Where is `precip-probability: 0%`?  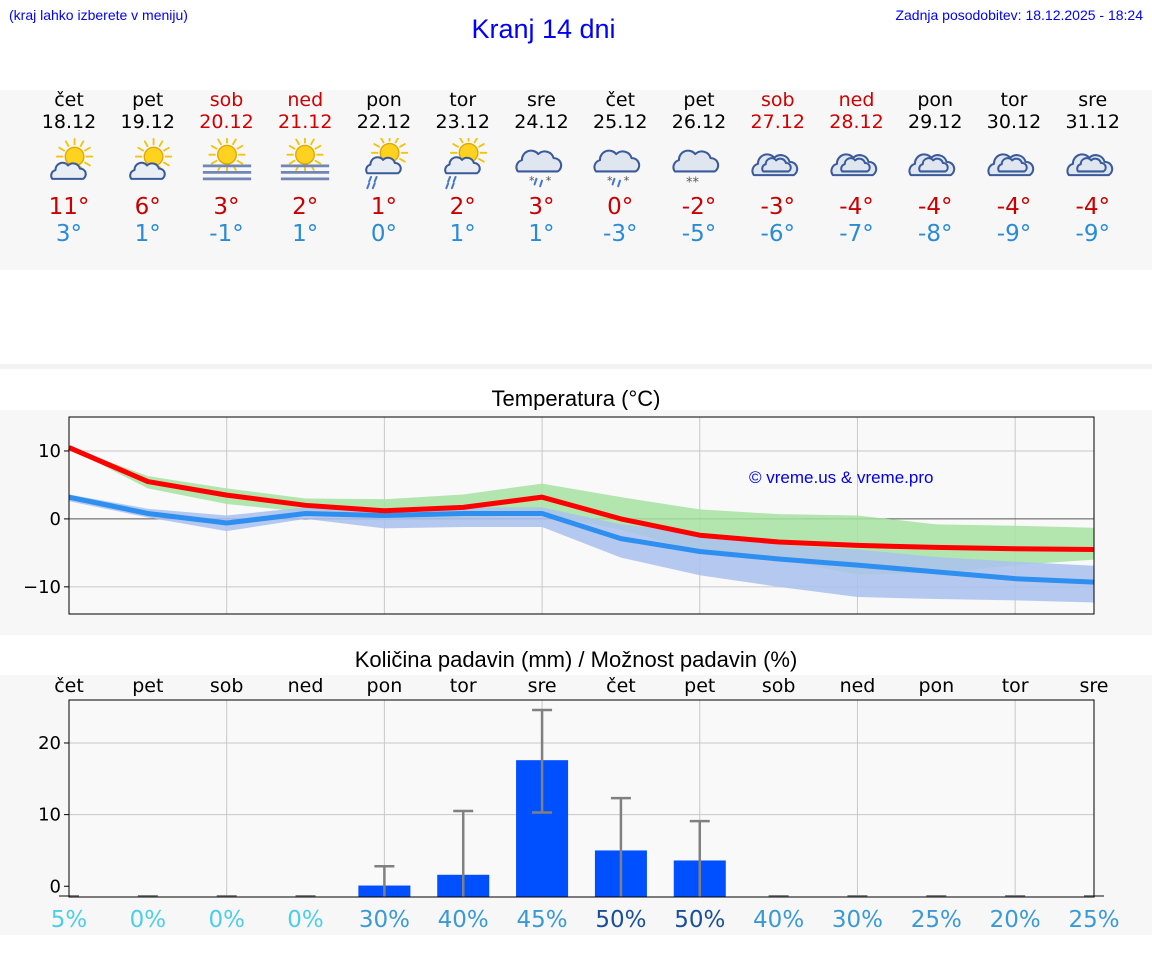 precip-probability: 0% is located at coordinates (148, 920).